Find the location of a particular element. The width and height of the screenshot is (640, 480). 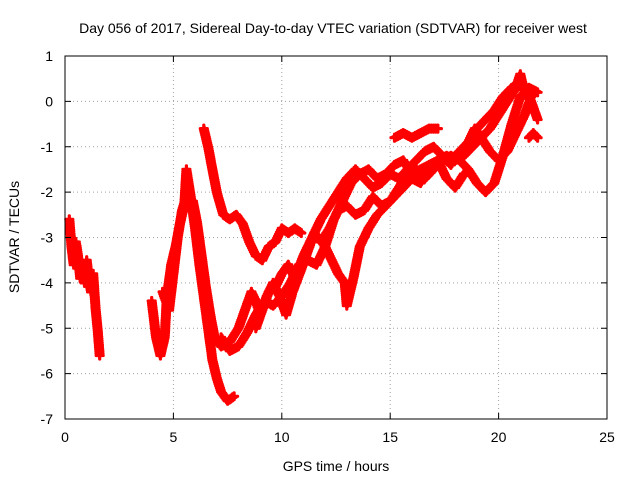

series-7-markers is located at coordinates (416, 133).